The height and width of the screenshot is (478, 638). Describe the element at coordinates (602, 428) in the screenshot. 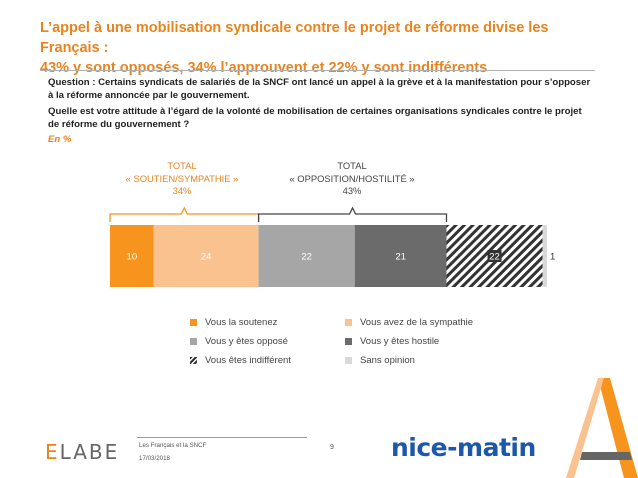

I see `corner-a-logo` at that location.